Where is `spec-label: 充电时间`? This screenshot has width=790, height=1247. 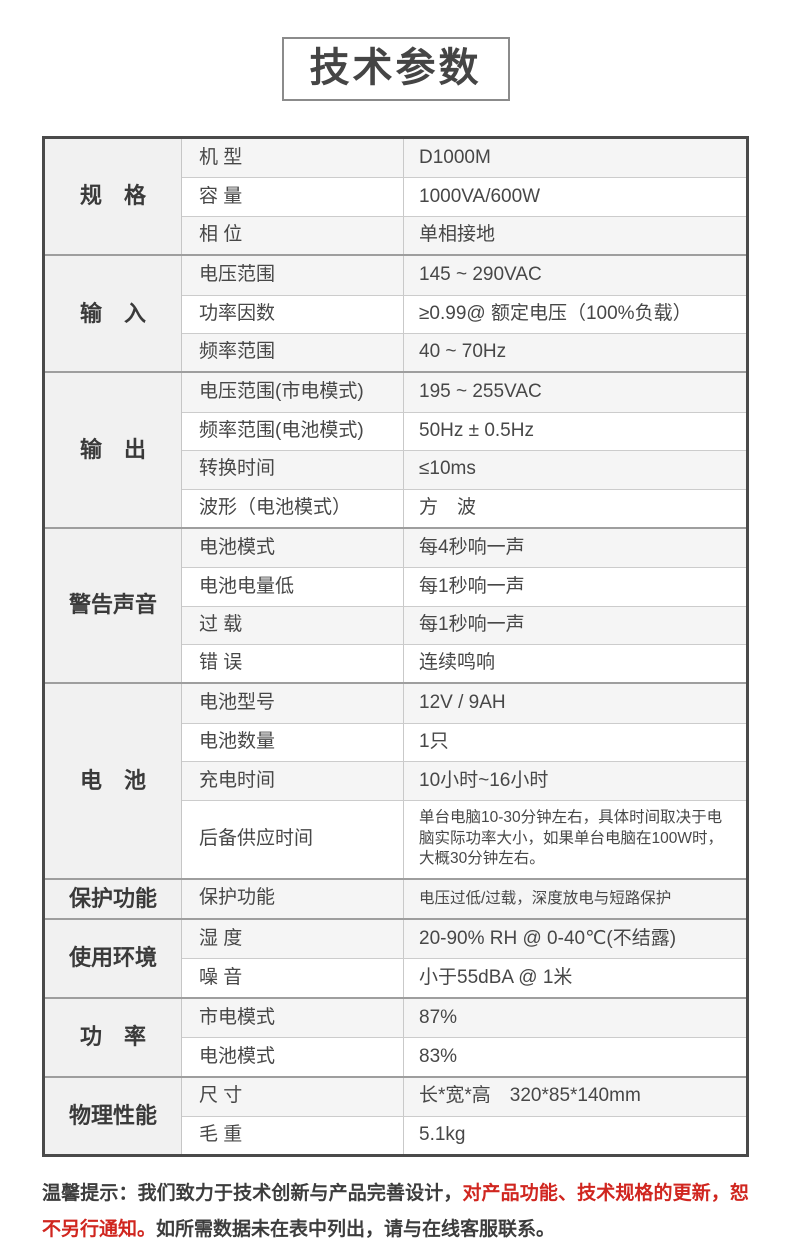 spec-label: 充电时间 is located at coordinates (293, 781).